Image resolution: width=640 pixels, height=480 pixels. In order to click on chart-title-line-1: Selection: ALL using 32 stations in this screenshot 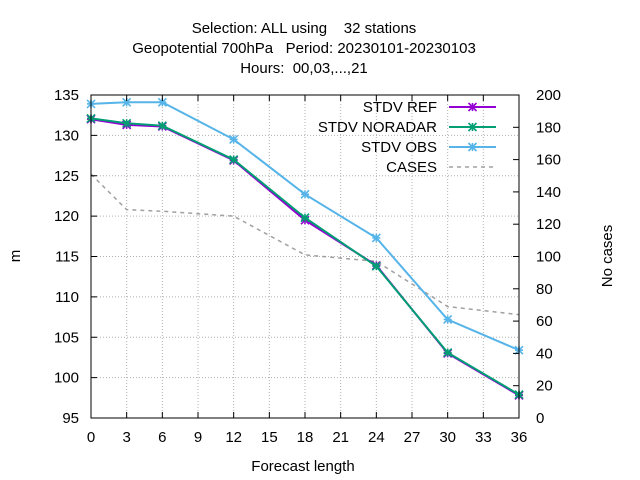, I will do `click(304, 28)`.